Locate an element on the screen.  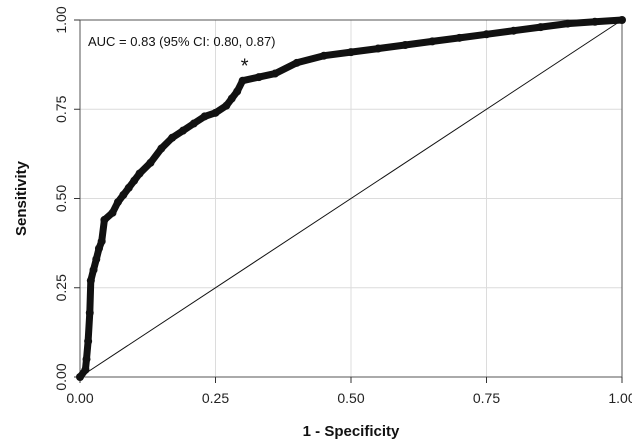
x-tick-label: 0.75 is located at coordinates (486, 398).